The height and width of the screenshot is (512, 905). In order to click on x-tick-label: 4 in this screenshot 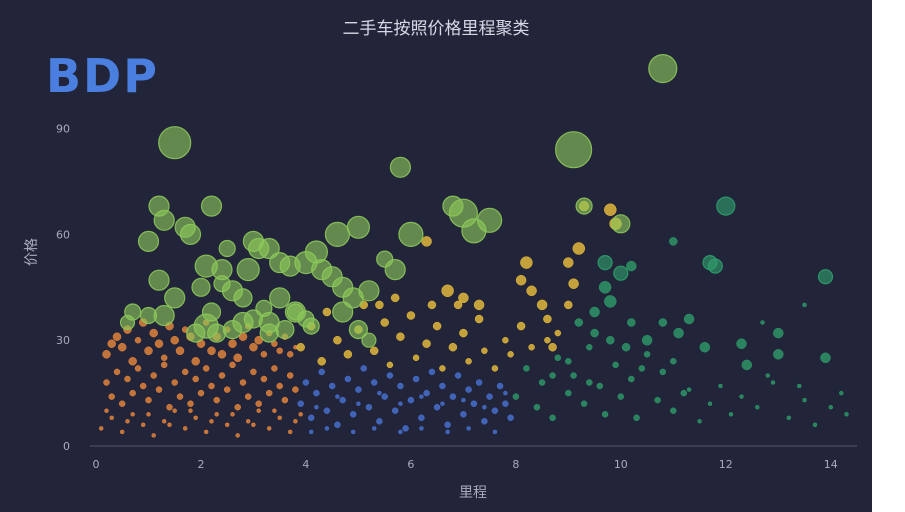, I will do `click(305, 464)`.